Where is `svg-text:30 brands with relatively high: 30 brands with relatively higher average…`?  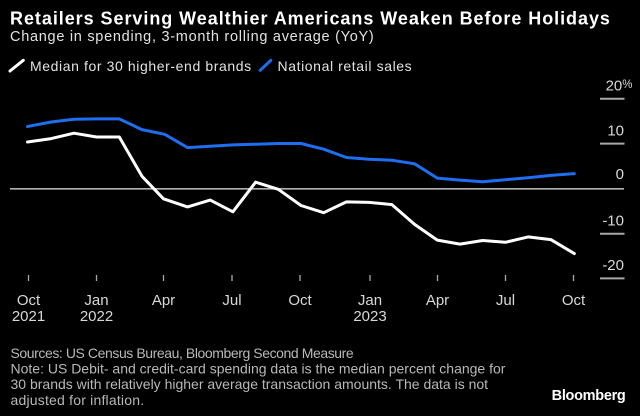 svg-text:30 brands with relatively high: 30 brands with relatively higher average… is located at coordinates (250, 384).